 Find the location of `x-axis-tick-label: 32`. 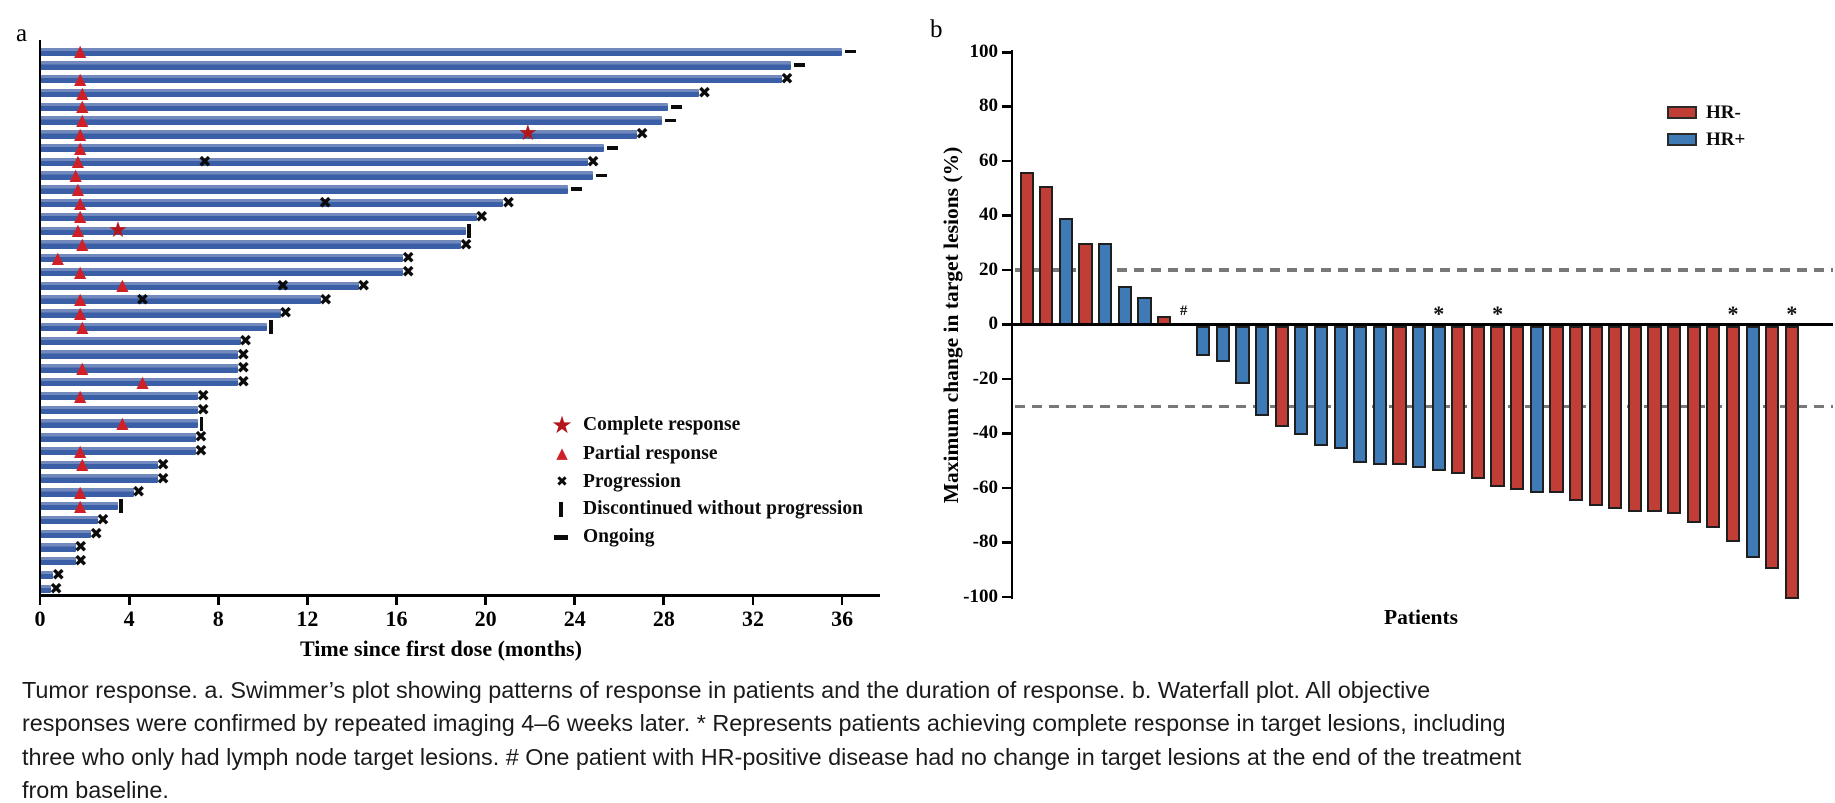

x-axis-tick-label: 32 is located at coordinates (752, 618).